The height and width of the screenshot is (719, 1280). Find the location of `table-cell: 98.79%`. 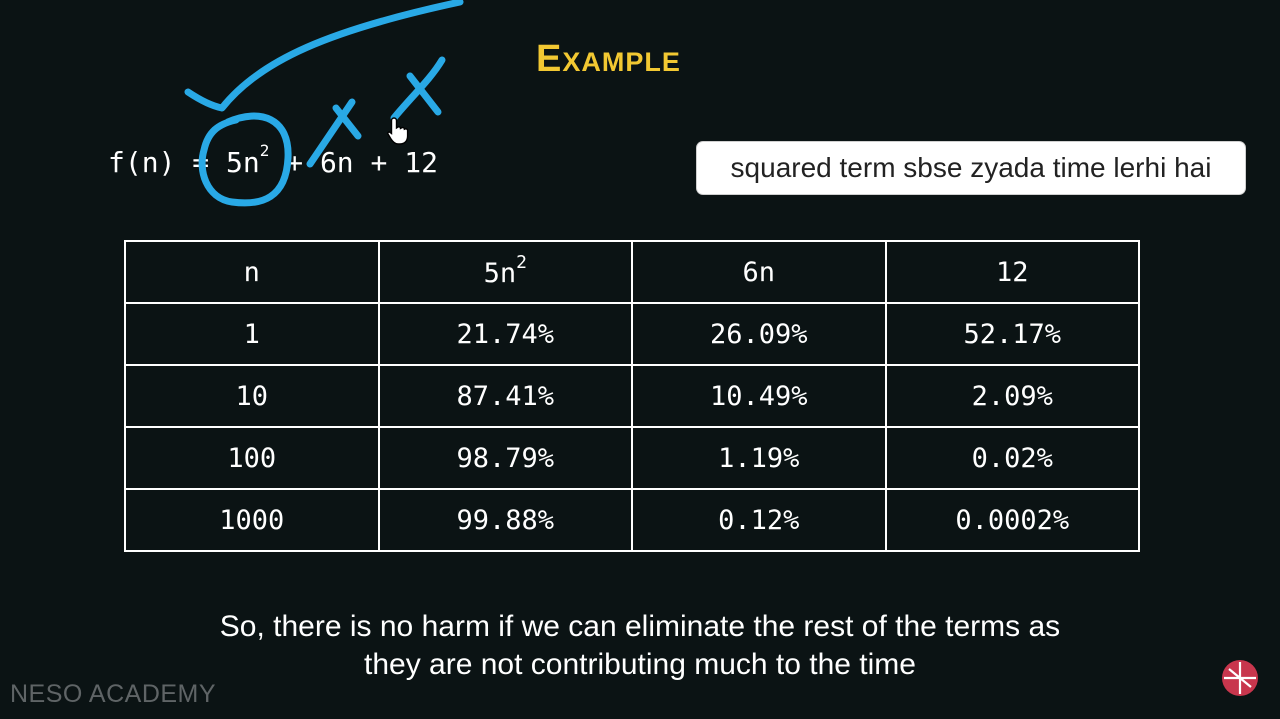

table-cell: 98.79% is located at coordinates (505, 458).